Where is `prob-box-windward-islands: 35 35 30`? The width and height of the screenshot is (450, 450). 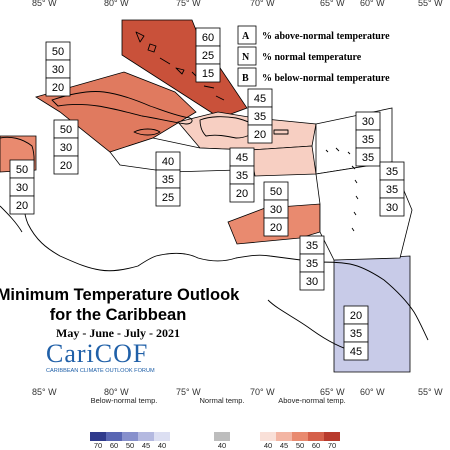
prob-box-windward-islands: 35 35 30 is located at coordinates (312, 263).